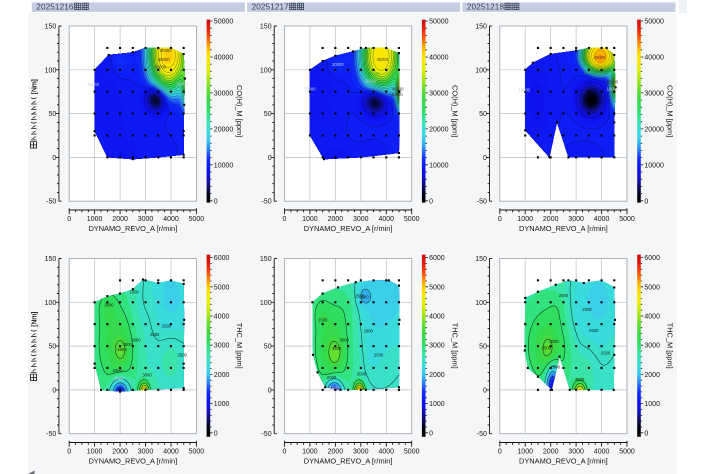 Image resolution: width=710 pixels, height=474 pixels. I want to click on svg-text: 20251218, so click(486, 7).